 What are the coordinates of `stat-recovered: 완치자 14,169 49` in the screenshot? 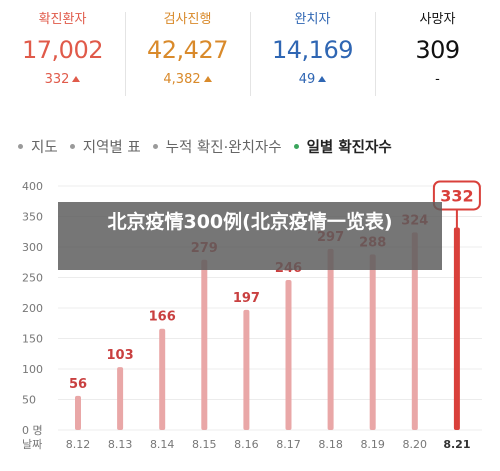 It's located at (312, 56).